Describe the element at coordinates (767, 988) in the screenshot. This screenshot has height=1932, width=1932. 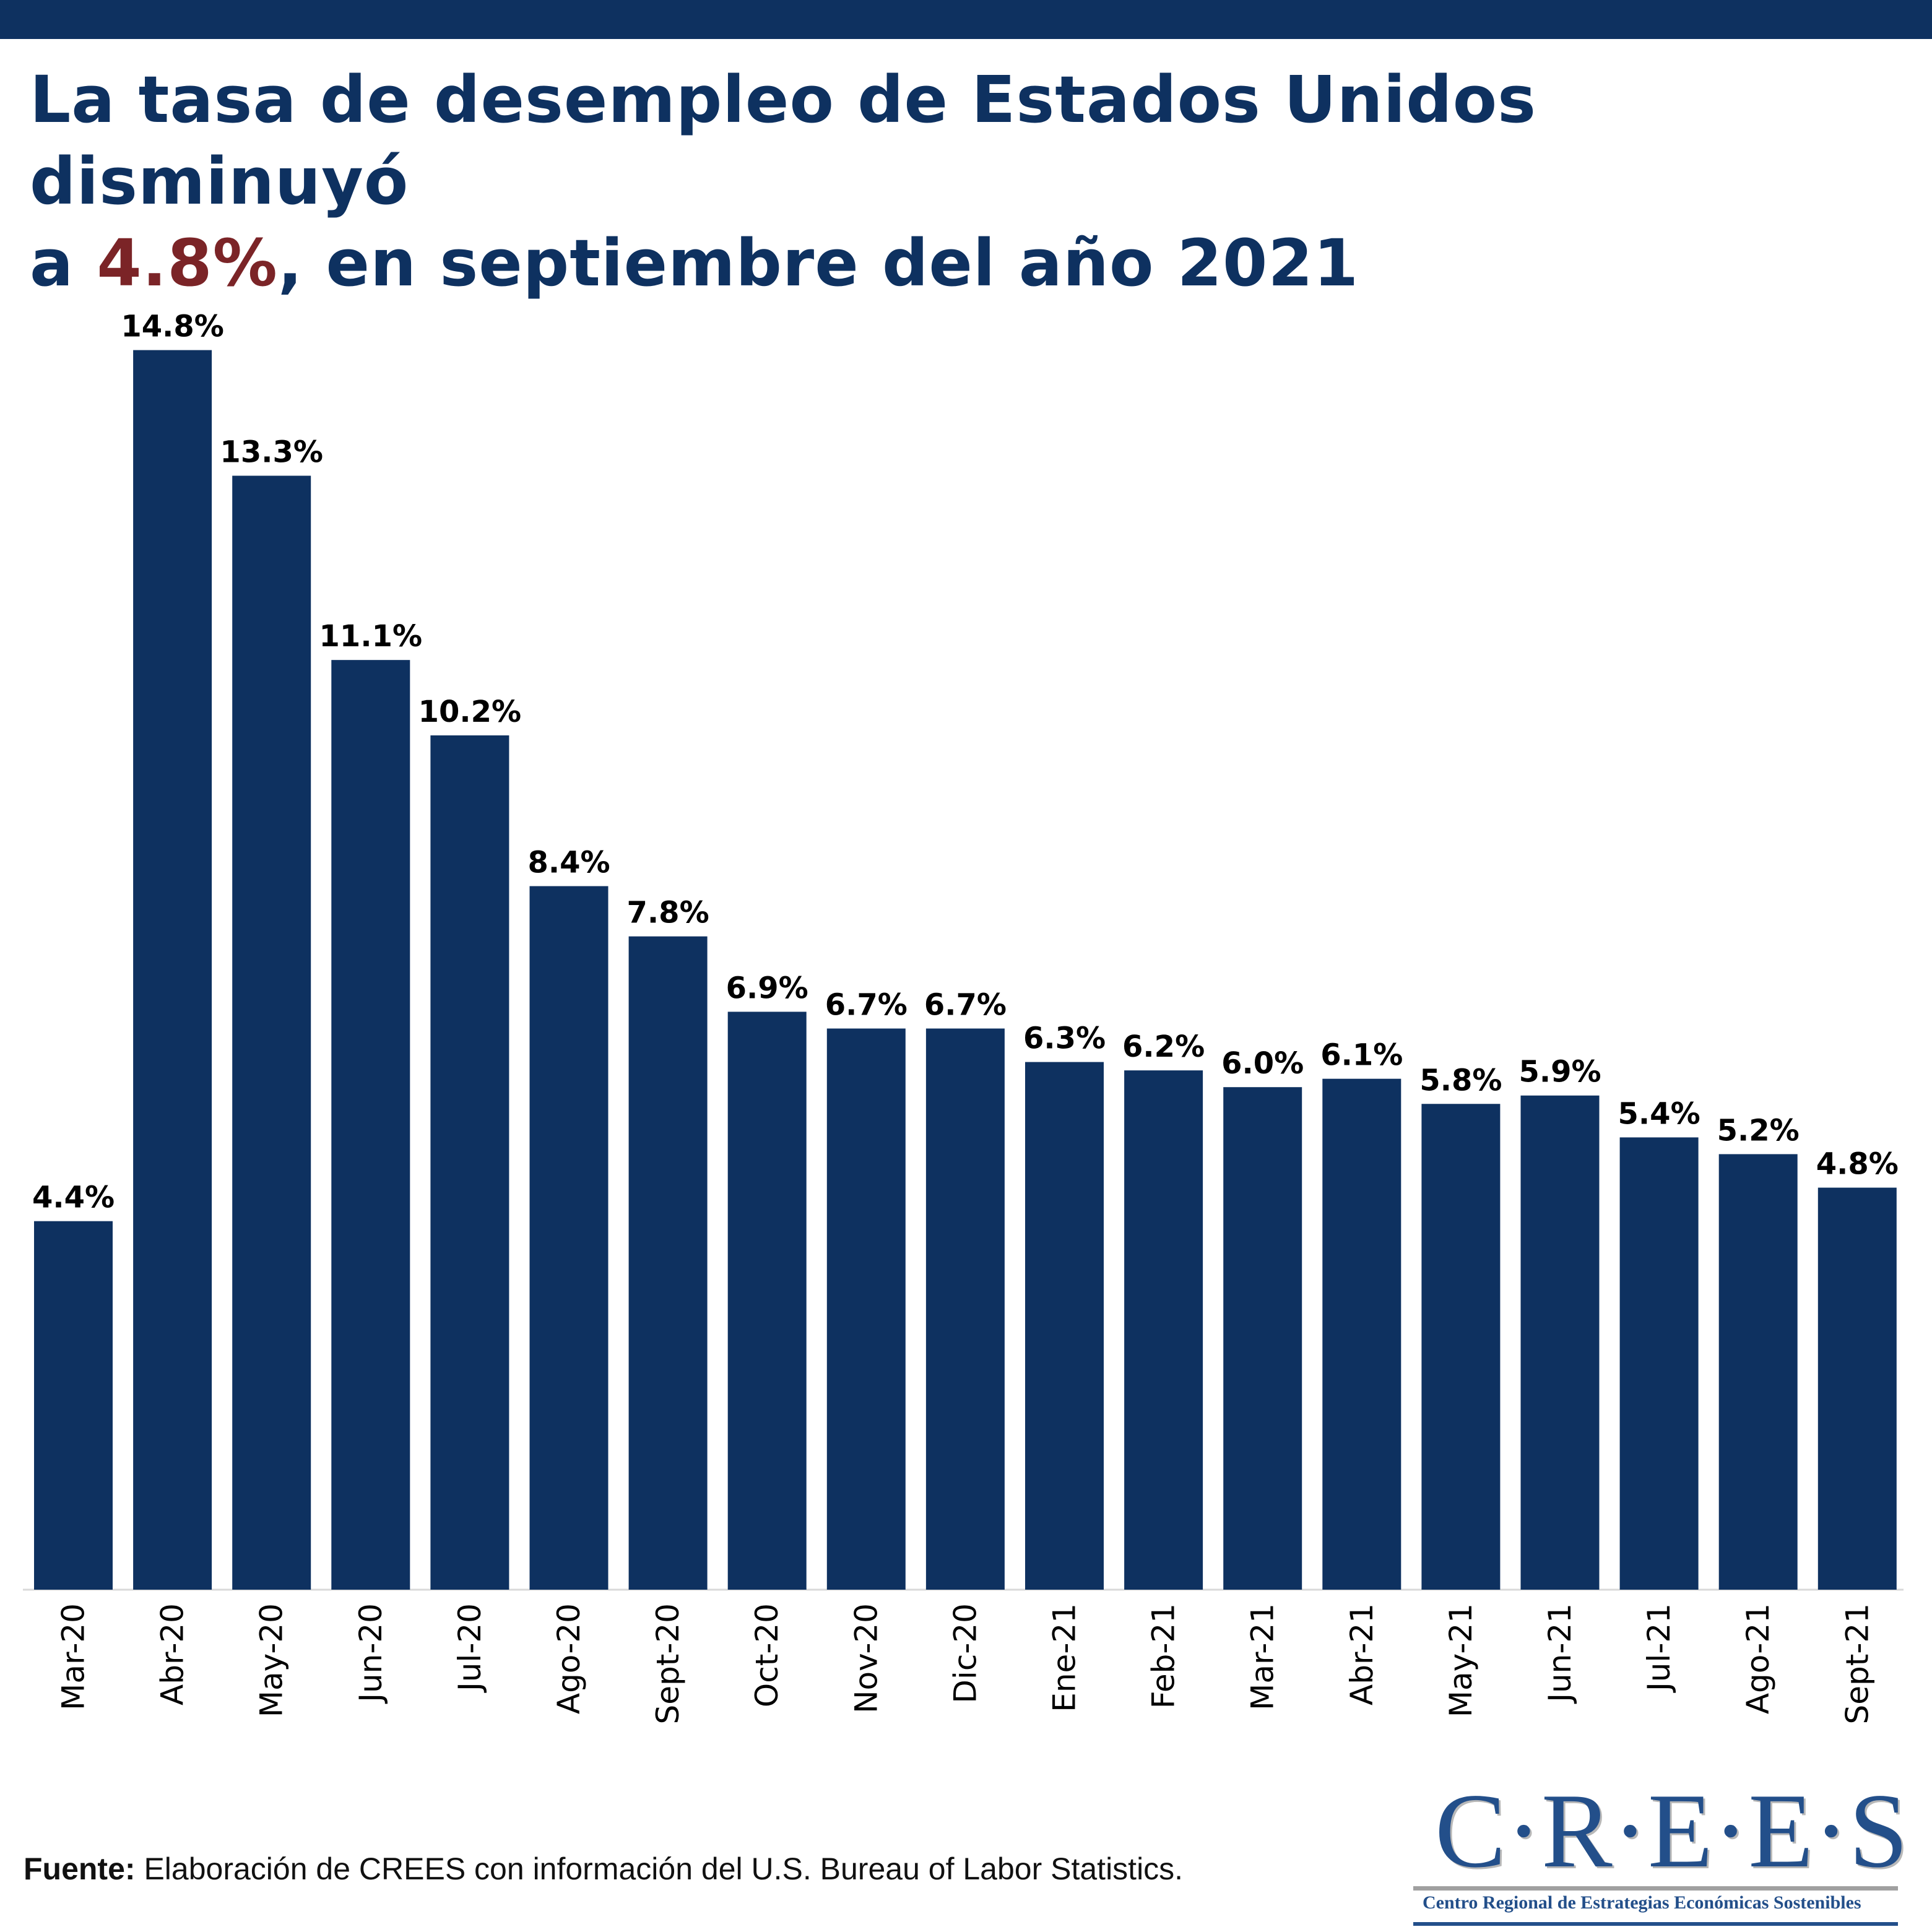
I see `bar-value-label: 6.9%` at that location.